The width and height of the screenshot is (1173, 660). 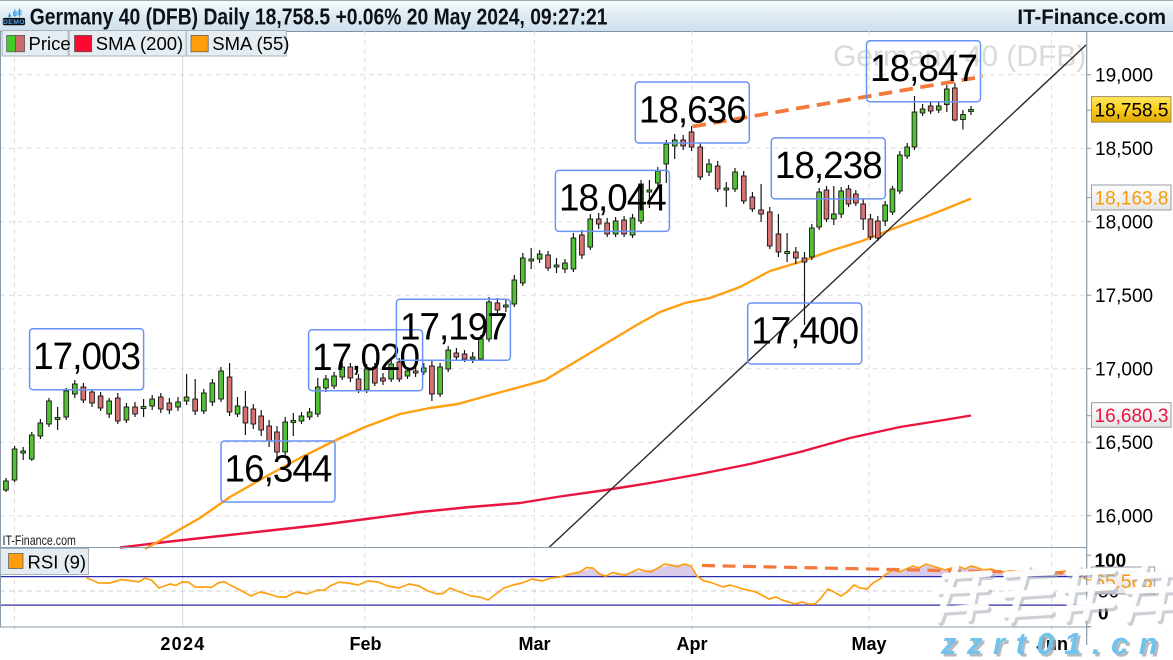 I want to click on svg-text: SMA (55), so click(x=250, y=43).